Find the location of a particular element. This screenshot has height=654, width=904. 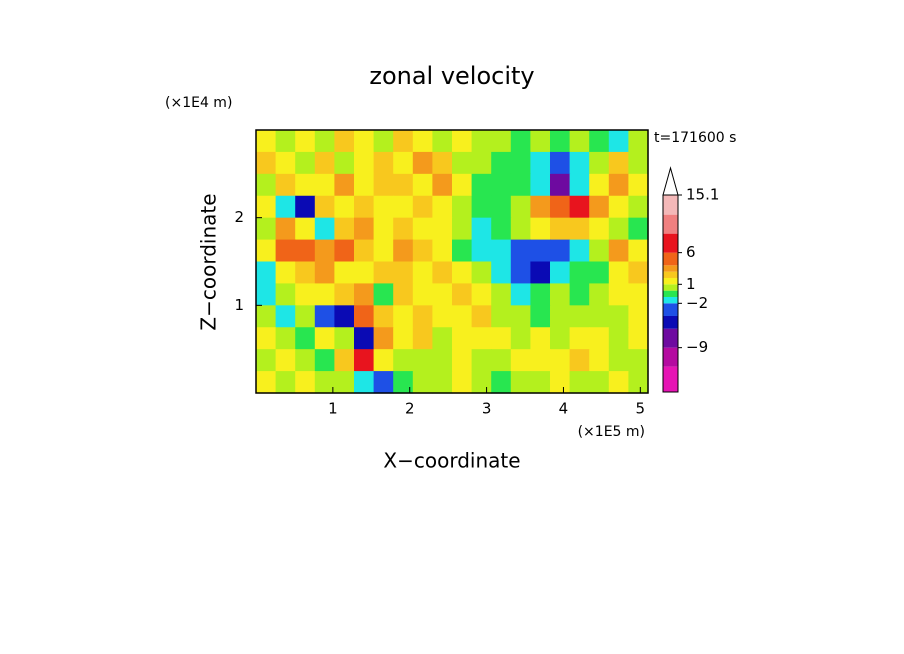

x-tick-label: 3 is located at coordinates (487, 409).